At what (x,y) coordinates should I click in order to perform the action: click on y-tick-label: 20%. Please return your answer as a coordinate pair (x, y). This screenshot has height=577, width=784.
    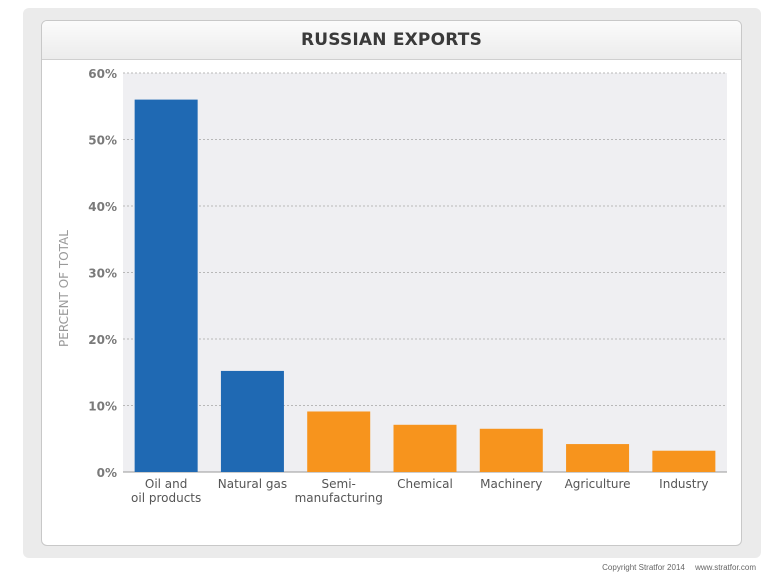
    Looking at the image, I should click on (102, 340).